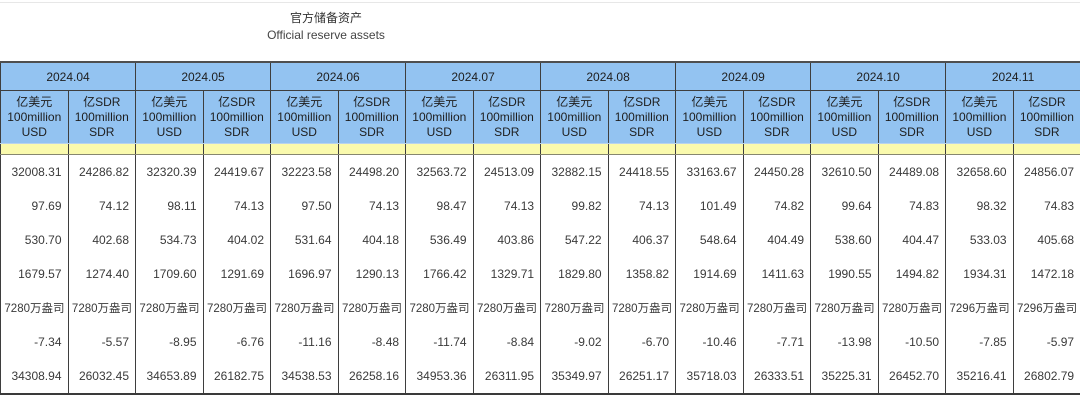 The height and width of the screenshot is (403, 1080). Describe the element at coordinates (912, 171) in the screenshot. I see `data-cell: 24489.08` at that location.